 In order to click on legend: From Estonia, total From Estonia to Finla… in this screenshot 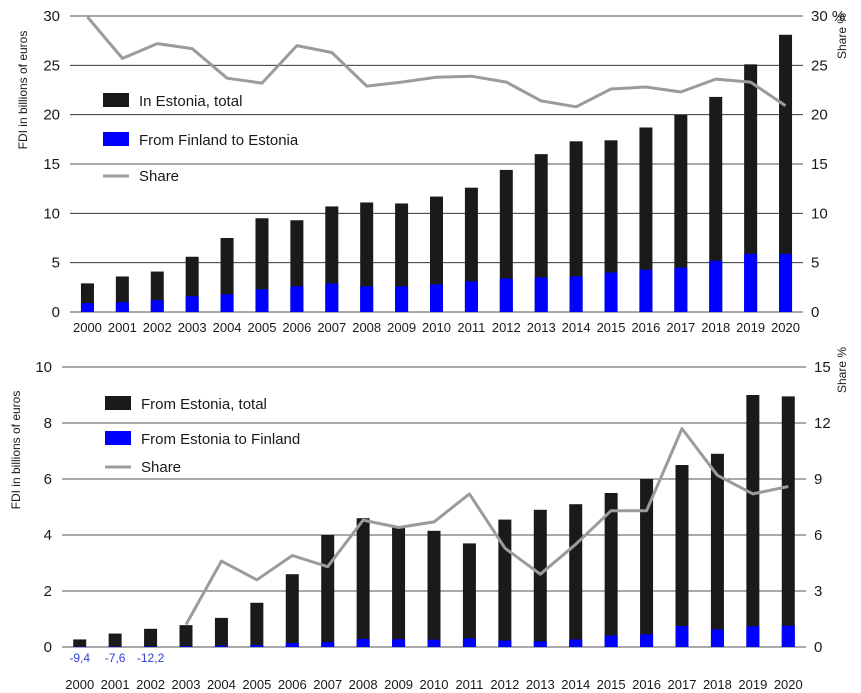, I will do `click(202, 436)`.